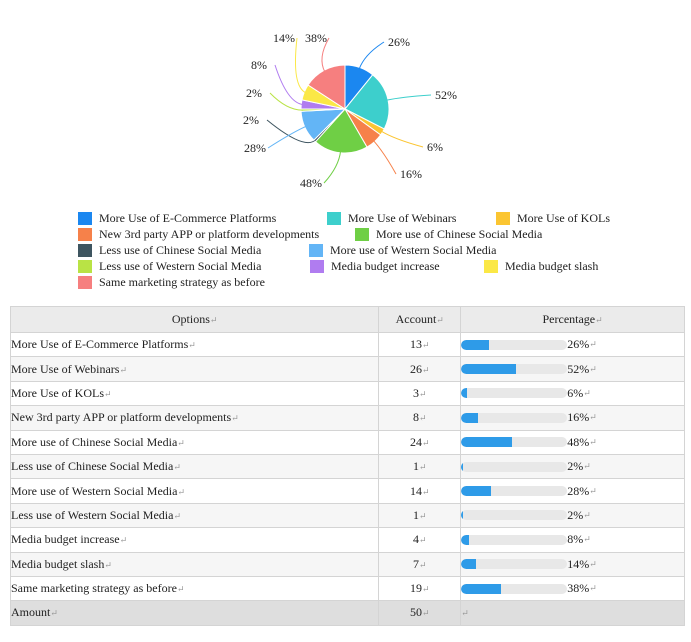  Describe the element at coordinates (569, 319) in the screenshot. I see `header-percentage-label: Percentage` at that location.